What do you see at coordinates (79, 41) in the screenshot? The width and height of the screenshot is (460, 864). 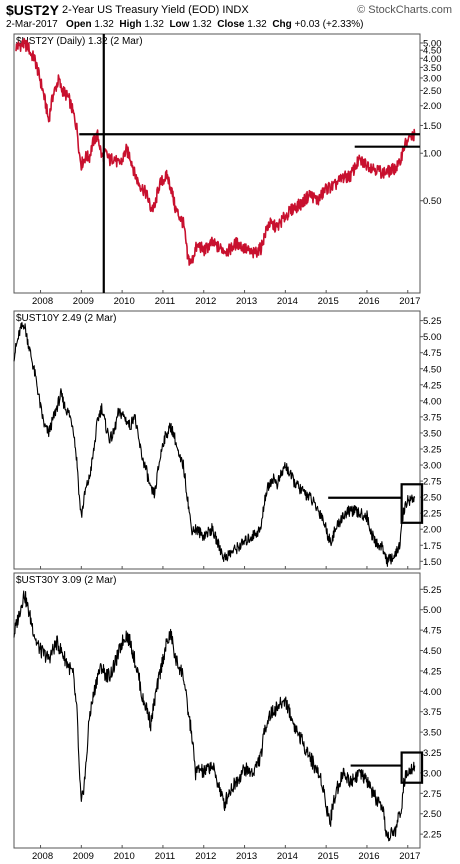 I see `panel-title: $UST2Y (Daily) 1.32 (2 Mar)` at bounding box center [79, 41].